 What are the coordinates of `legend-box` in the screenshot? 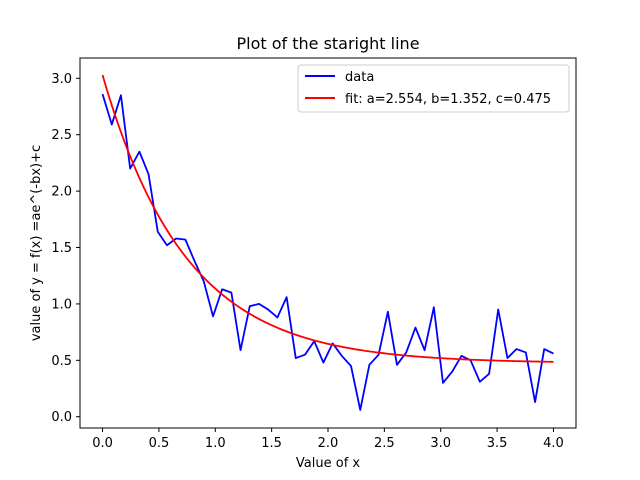 It's located at (433, 88).